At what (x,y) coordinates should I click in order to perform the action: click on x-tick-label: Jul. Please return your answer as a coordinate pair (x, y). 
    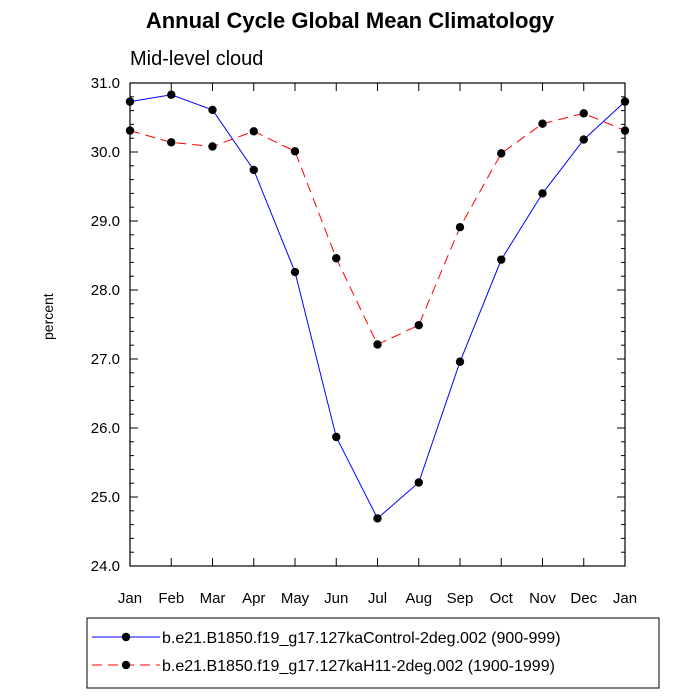
    Looking at the image, I should click on (377, 598).